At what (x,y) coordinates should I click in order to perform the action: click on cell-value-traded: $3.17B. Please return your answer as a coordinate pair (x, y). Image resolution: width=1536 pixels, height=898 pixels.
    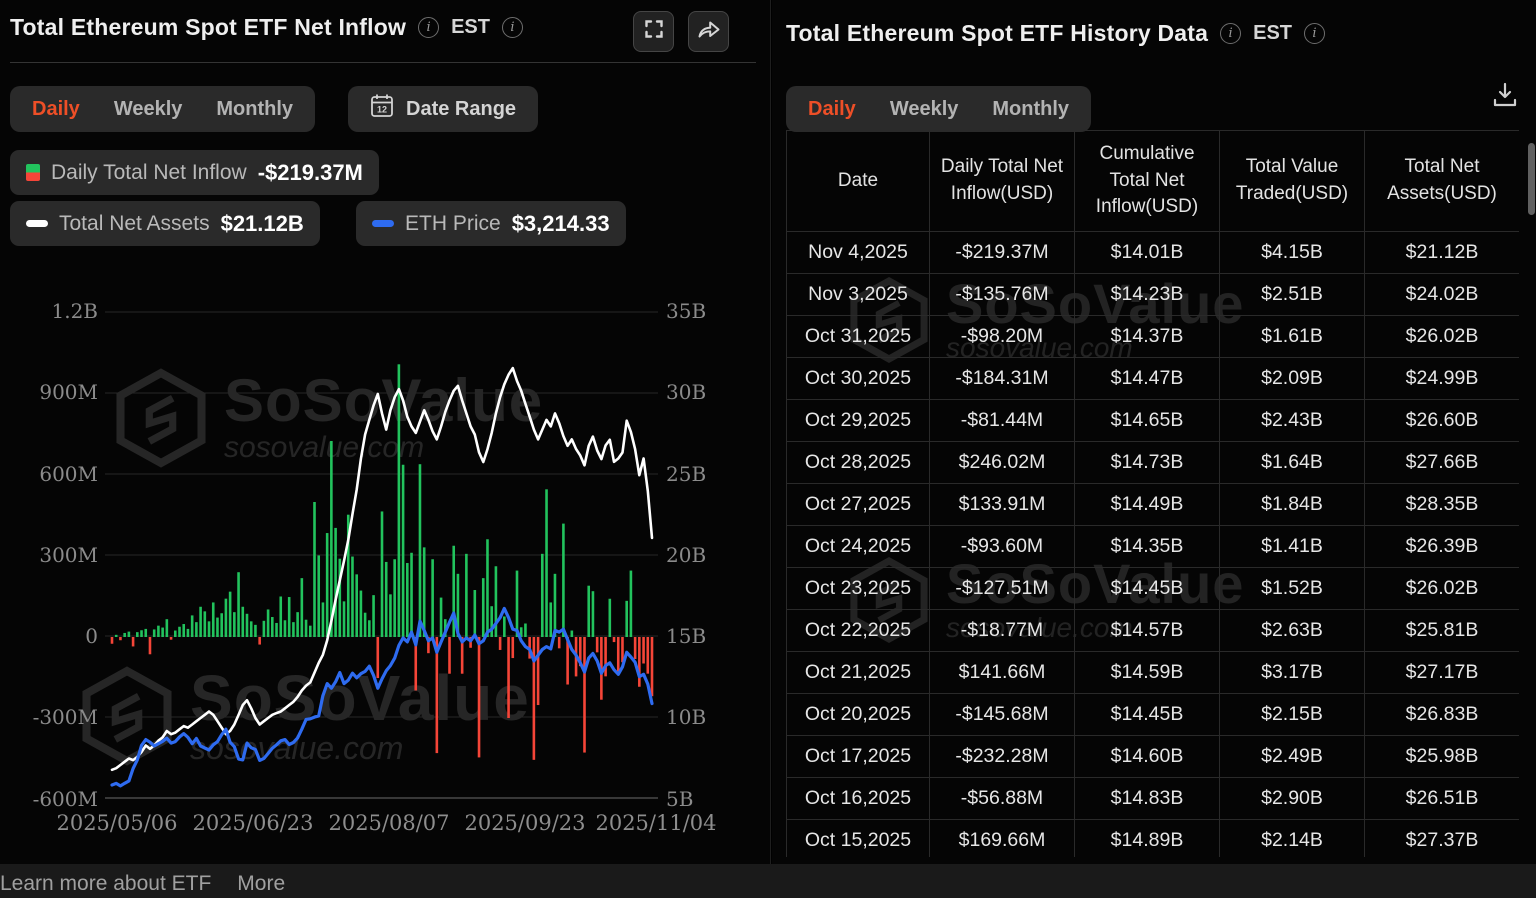
    Looking at the image, I should click on (1292, 672).